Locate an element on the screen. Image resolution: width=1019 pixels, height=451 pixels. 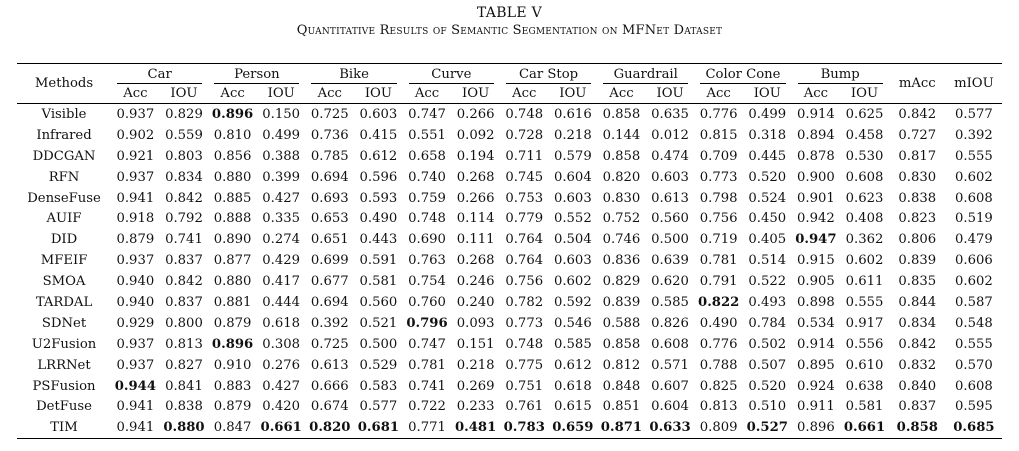
metric-cell: 0.603 is located at coordinates (378, 114).